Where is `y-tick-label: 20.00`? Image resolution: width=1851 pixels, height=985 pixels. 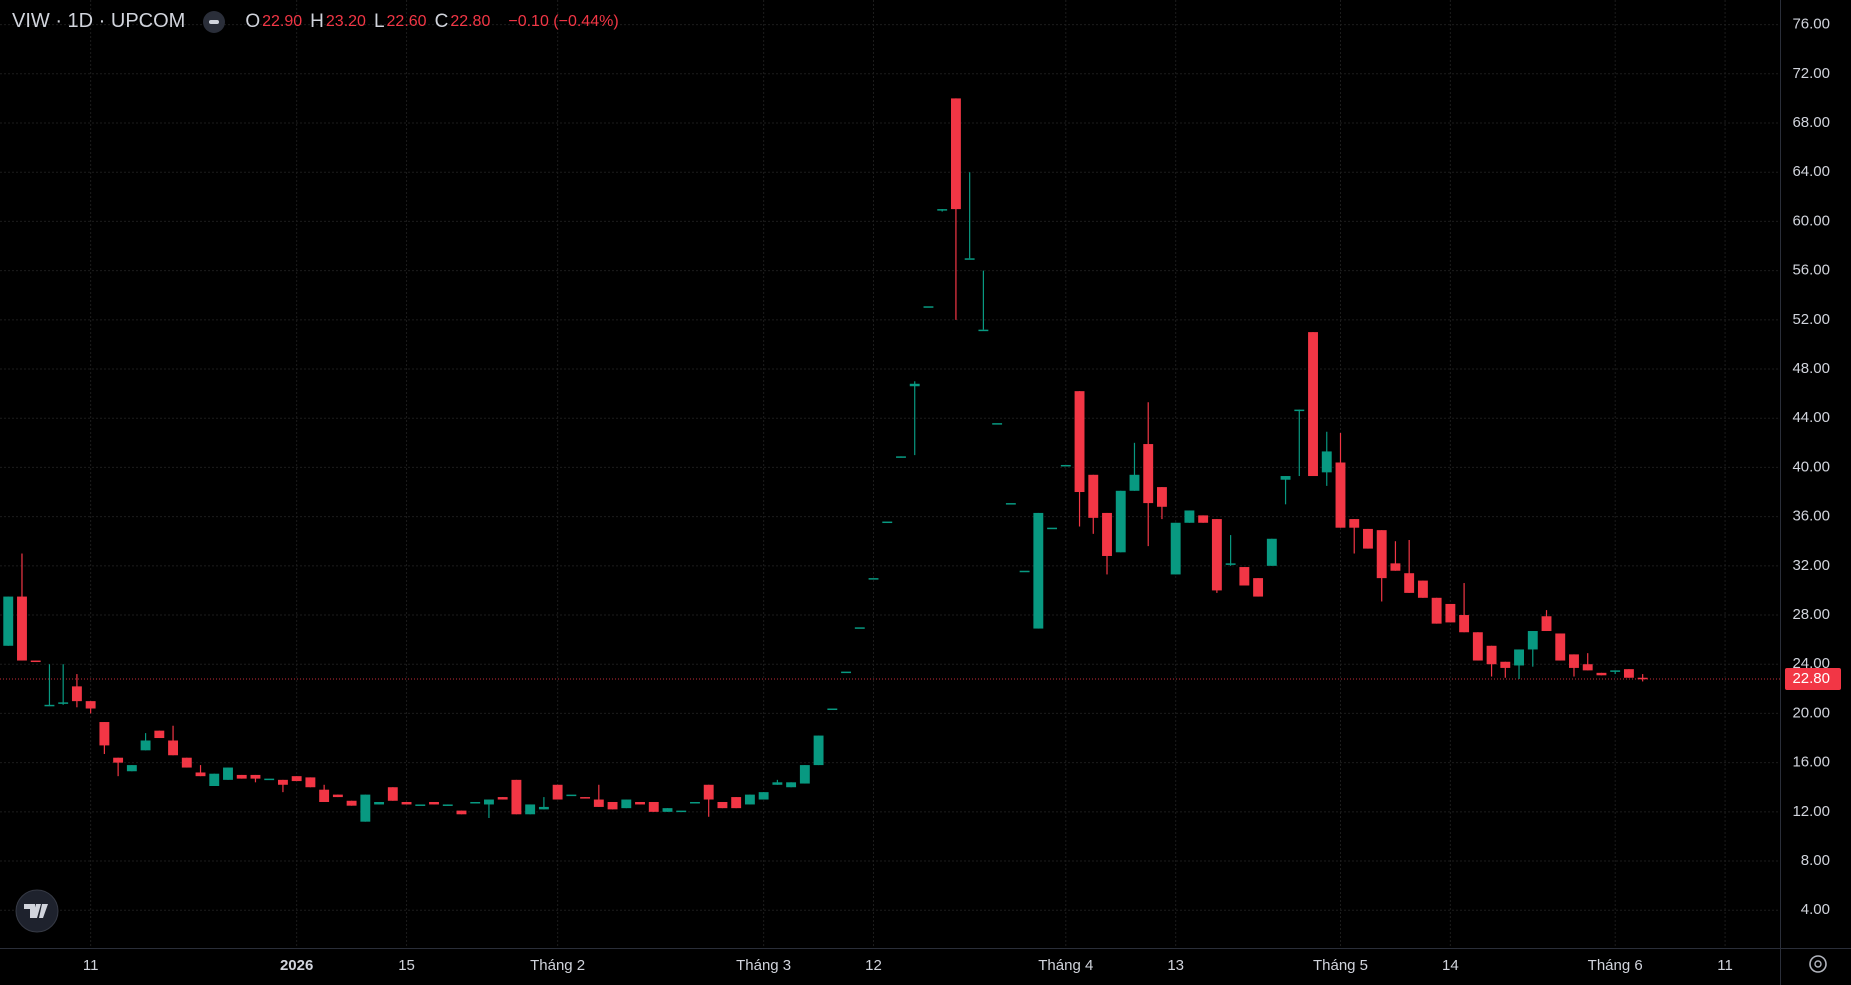
y-tick-label: 20.00 is located at coordinates (1811, 712).